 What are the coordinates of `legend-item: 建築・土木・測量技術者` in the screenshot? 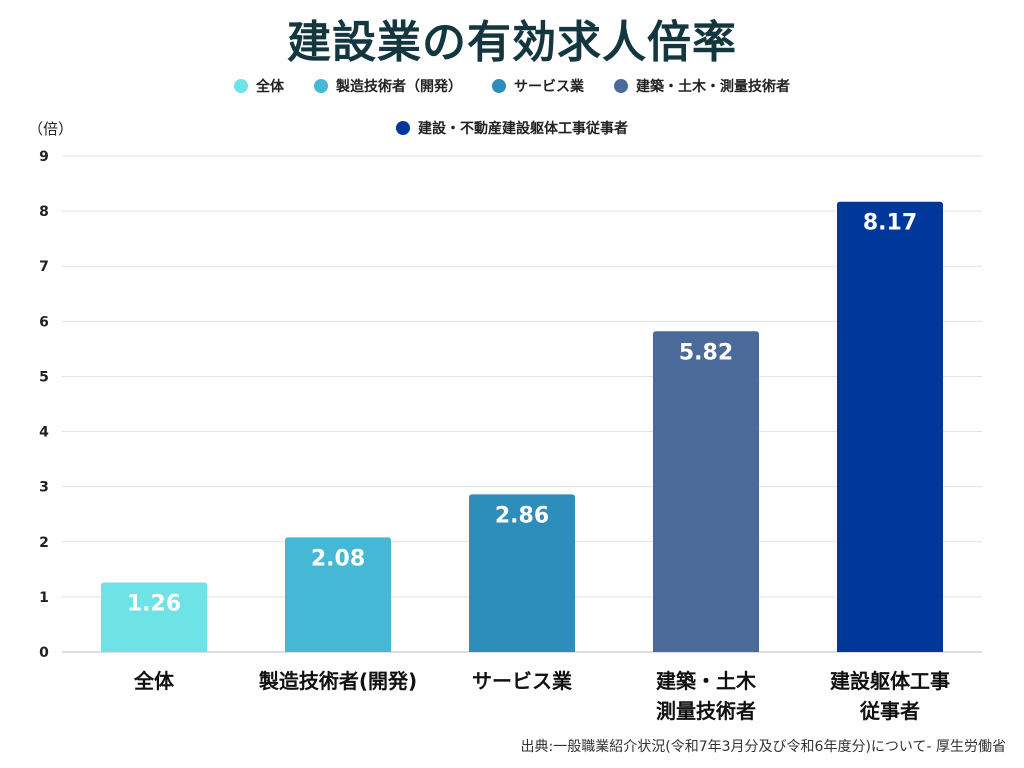 It's located at (702, 86).